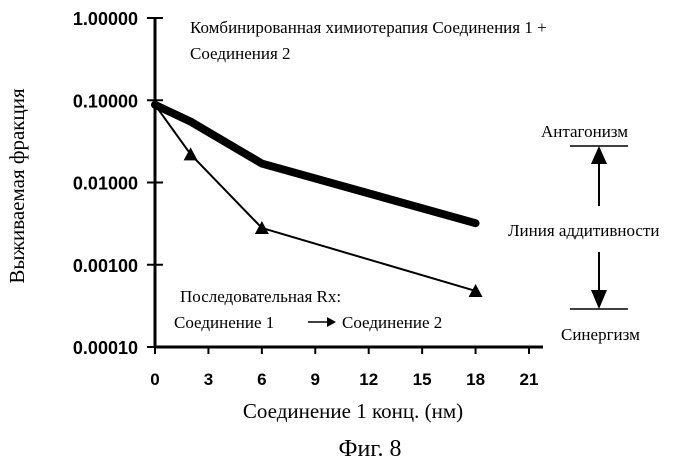 The height and width of the screenshot is (471, 700). I want to click on x-tick-label: 0, so click(154, 379).